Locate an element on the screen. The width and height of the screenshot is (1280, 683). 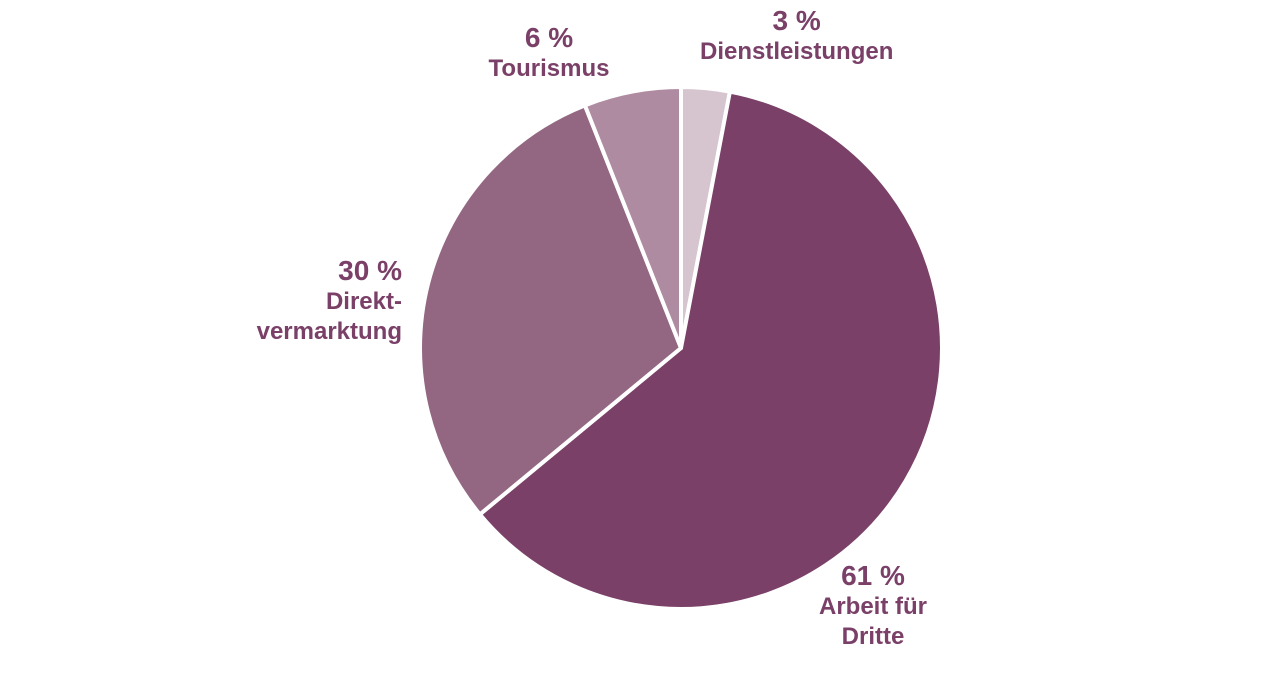
name-label-arbeit-fuer-dritte-line2: Dritte is located at coordinates (873, 636).